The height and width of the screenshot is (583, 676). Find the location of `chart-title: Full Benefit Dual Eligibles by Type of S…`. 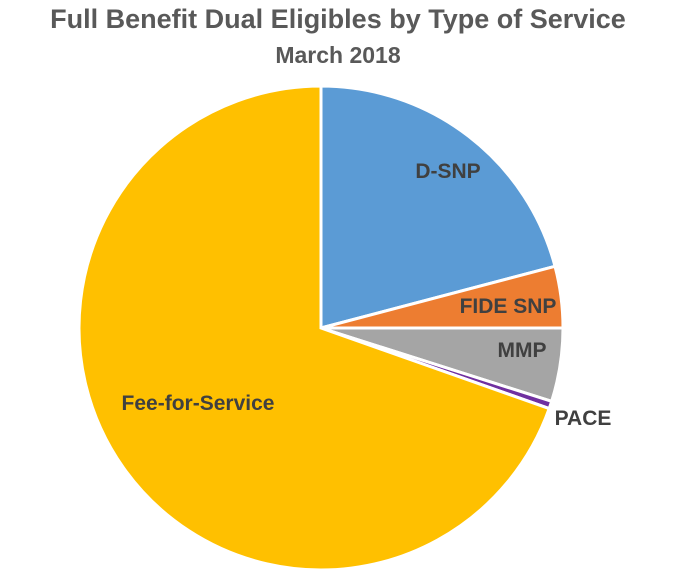

chart-title: Full Benefit Dual Eligibles by Type of S… is located at coordinates (338, 19).